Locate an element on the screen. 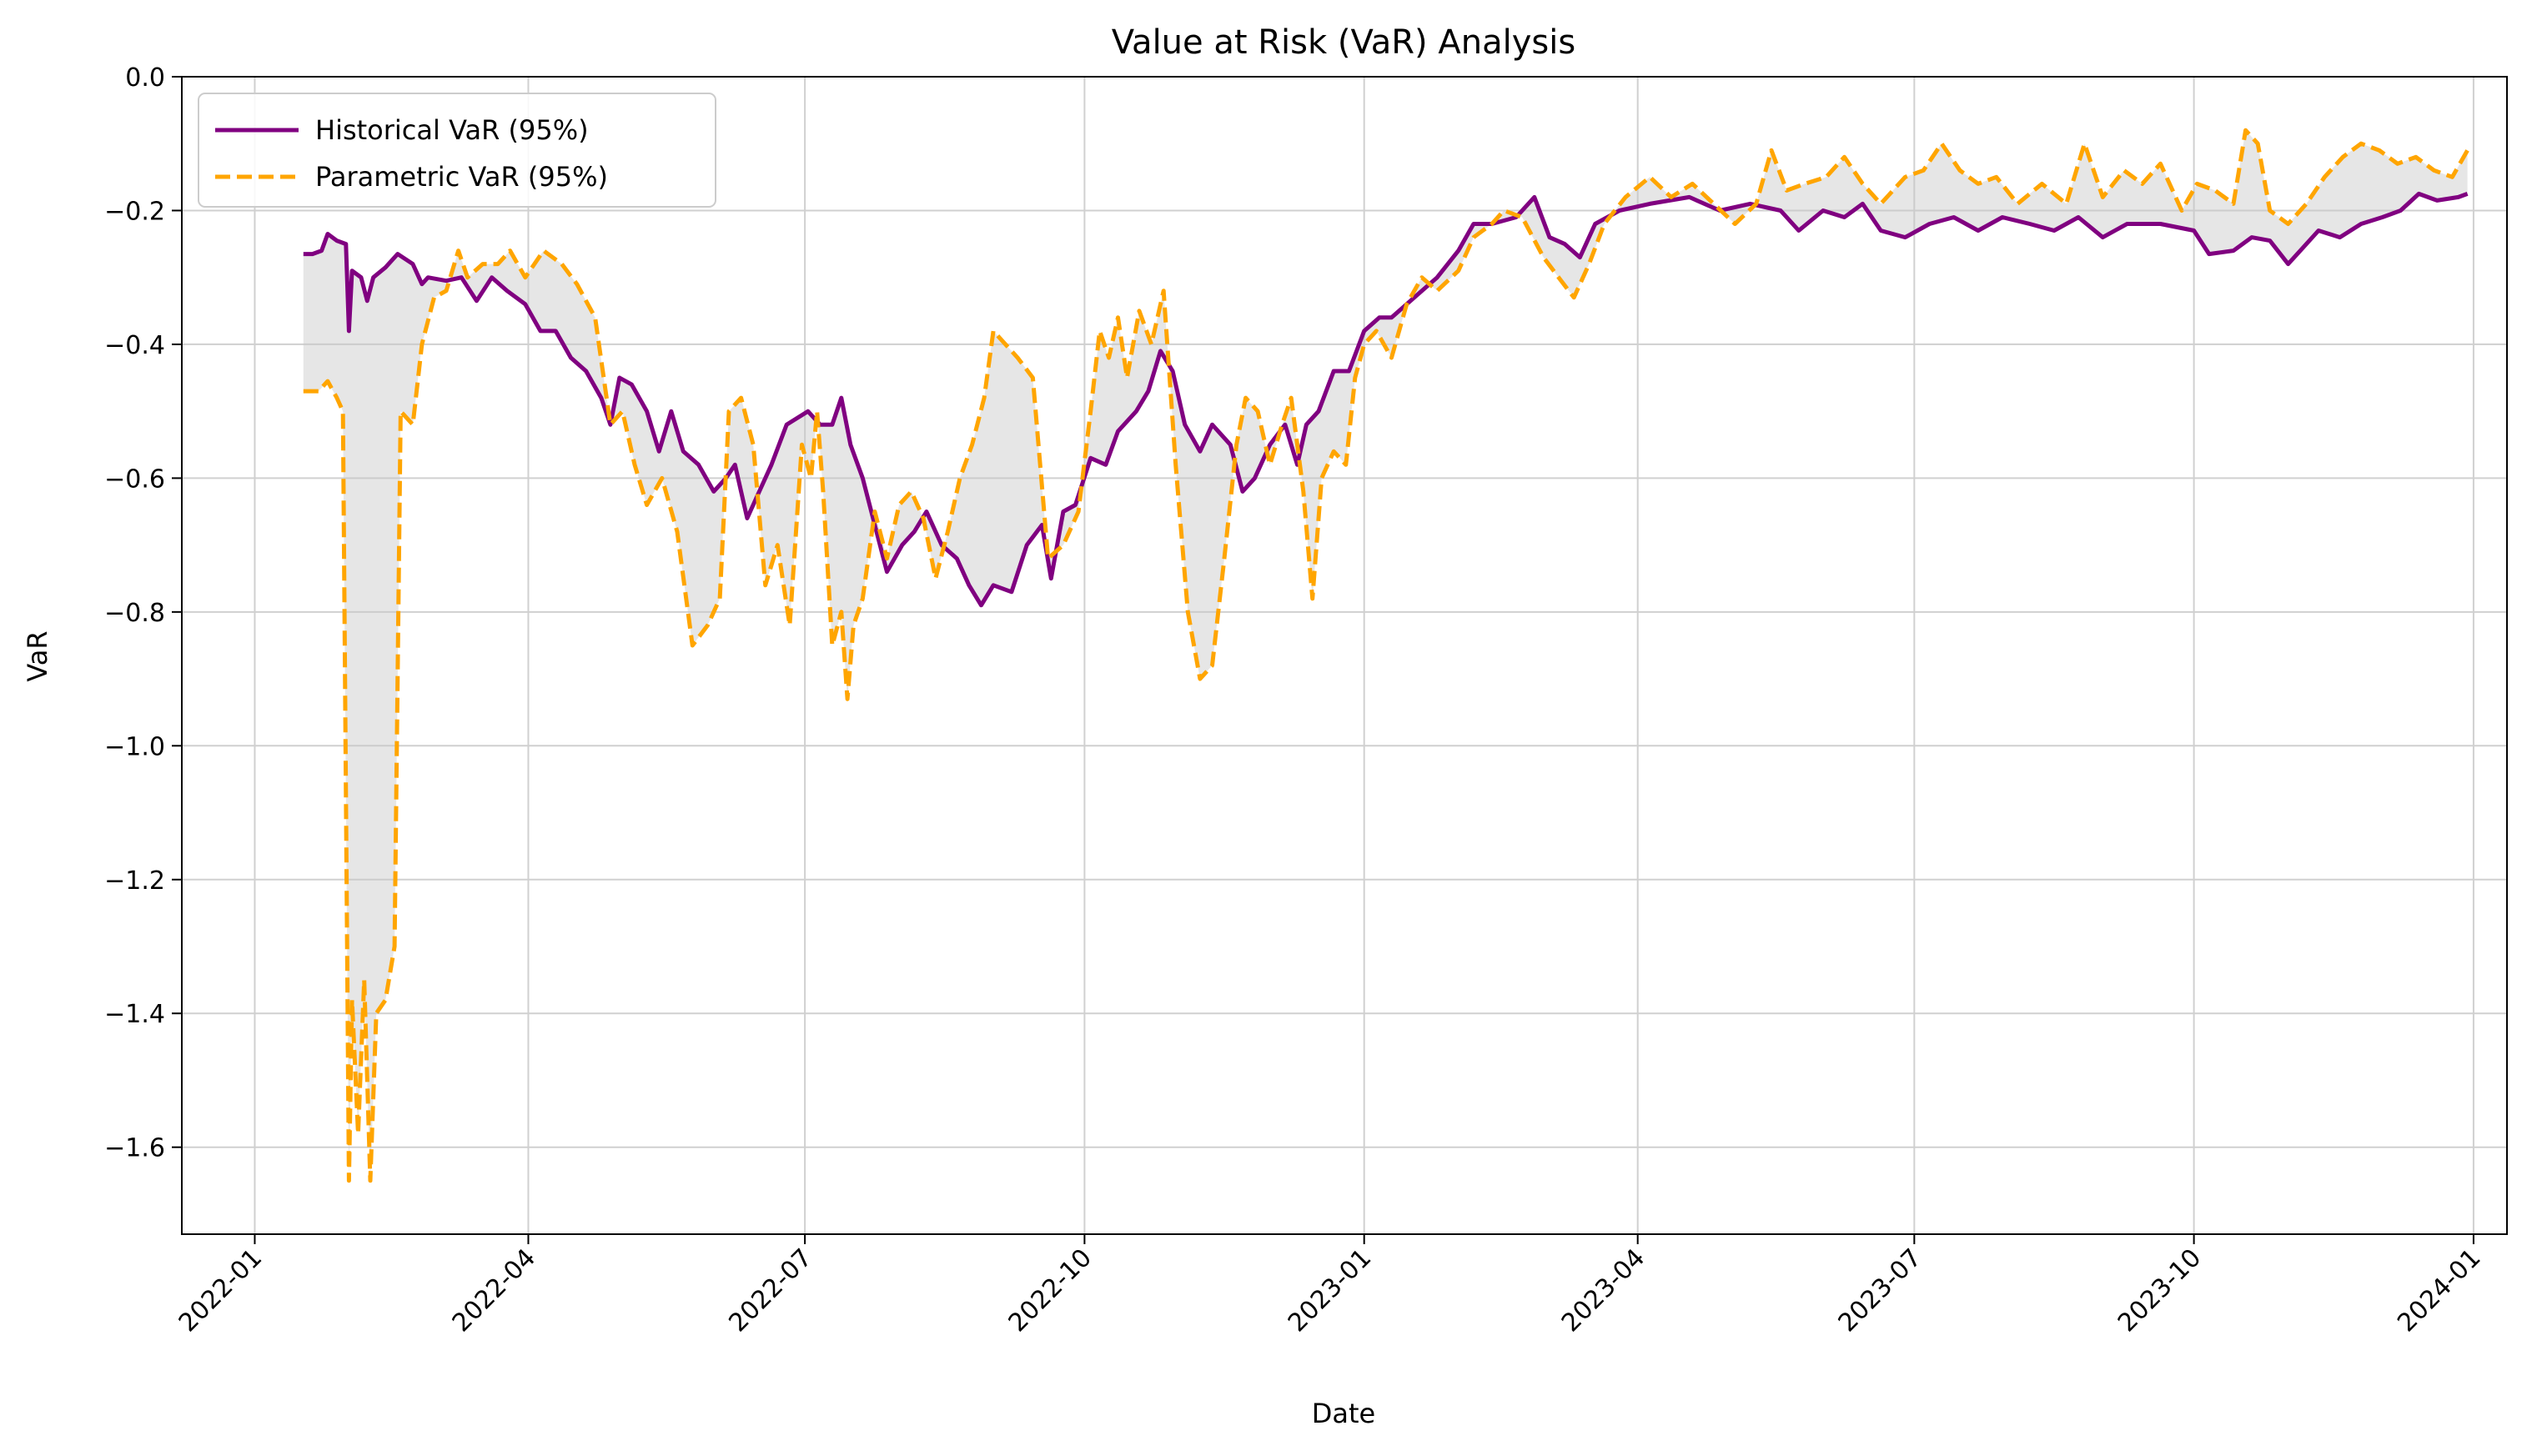  legend-box is located at coordinates (457, 150).